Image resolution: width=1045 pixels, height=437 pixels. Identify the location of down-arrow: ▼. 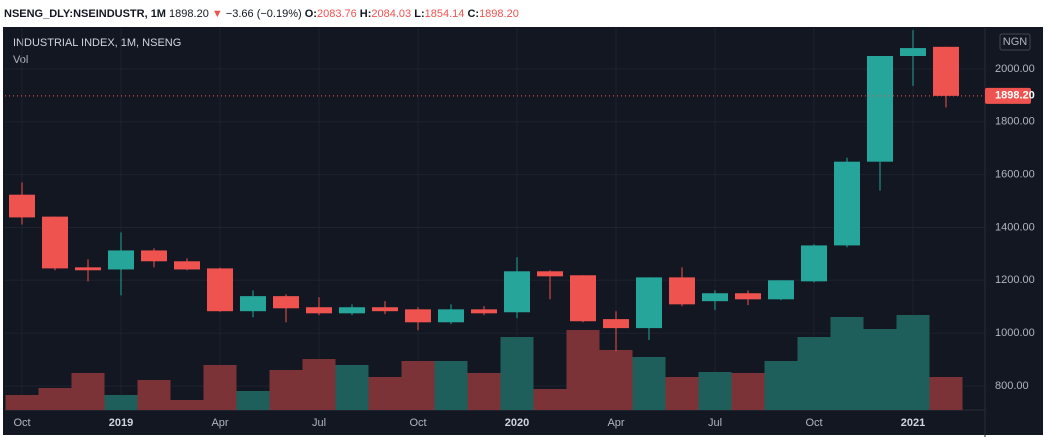
(217, 14).